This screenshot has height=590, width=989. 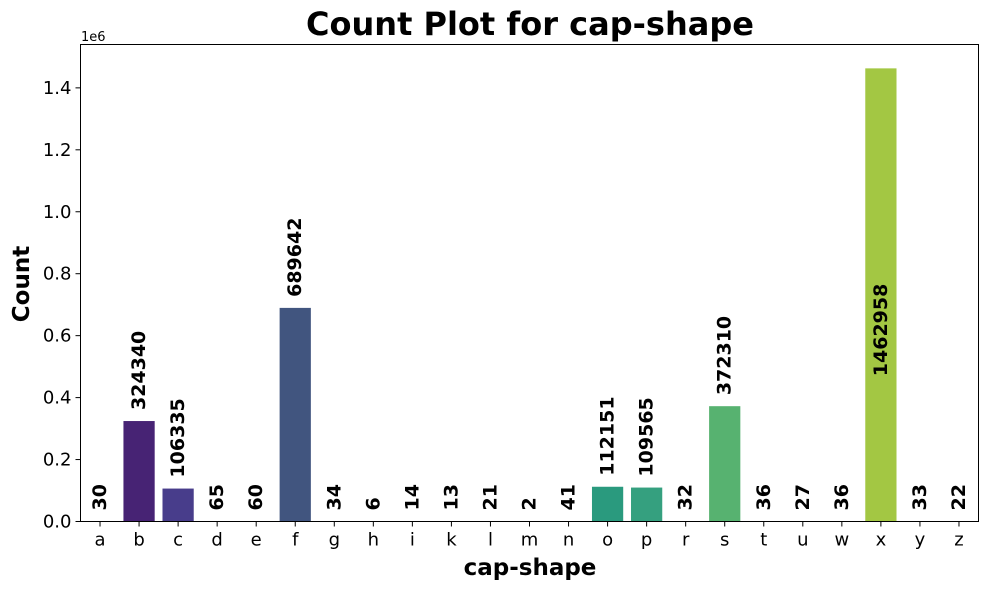 What do you see at coordinates (57, 522) in the screenshot?
I see `y-tick-label-0: 0.0` at bounding box center [57, 522].